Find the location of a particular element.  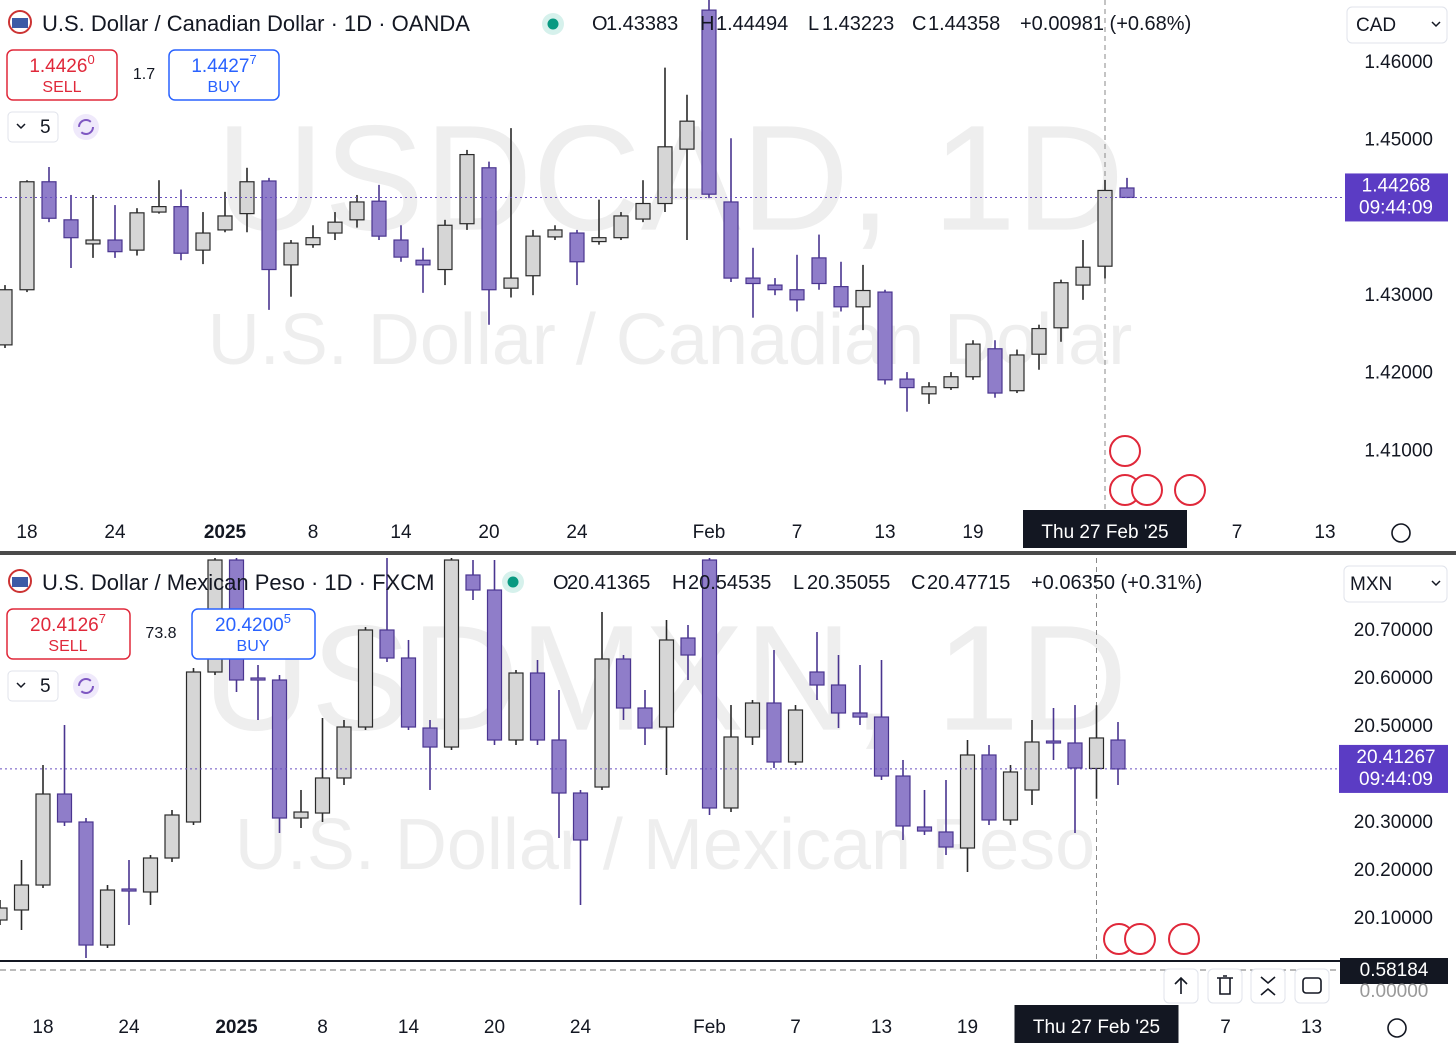

buy-label: BUY is located at coordinates (224, 87).